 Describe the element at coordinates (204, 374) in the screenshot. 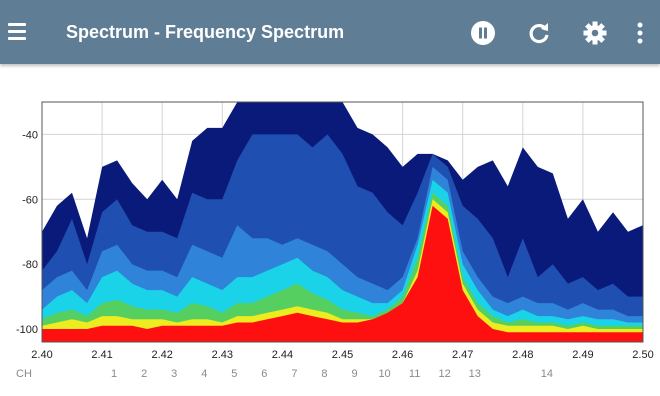

I see `channel-label: 4` at that location.